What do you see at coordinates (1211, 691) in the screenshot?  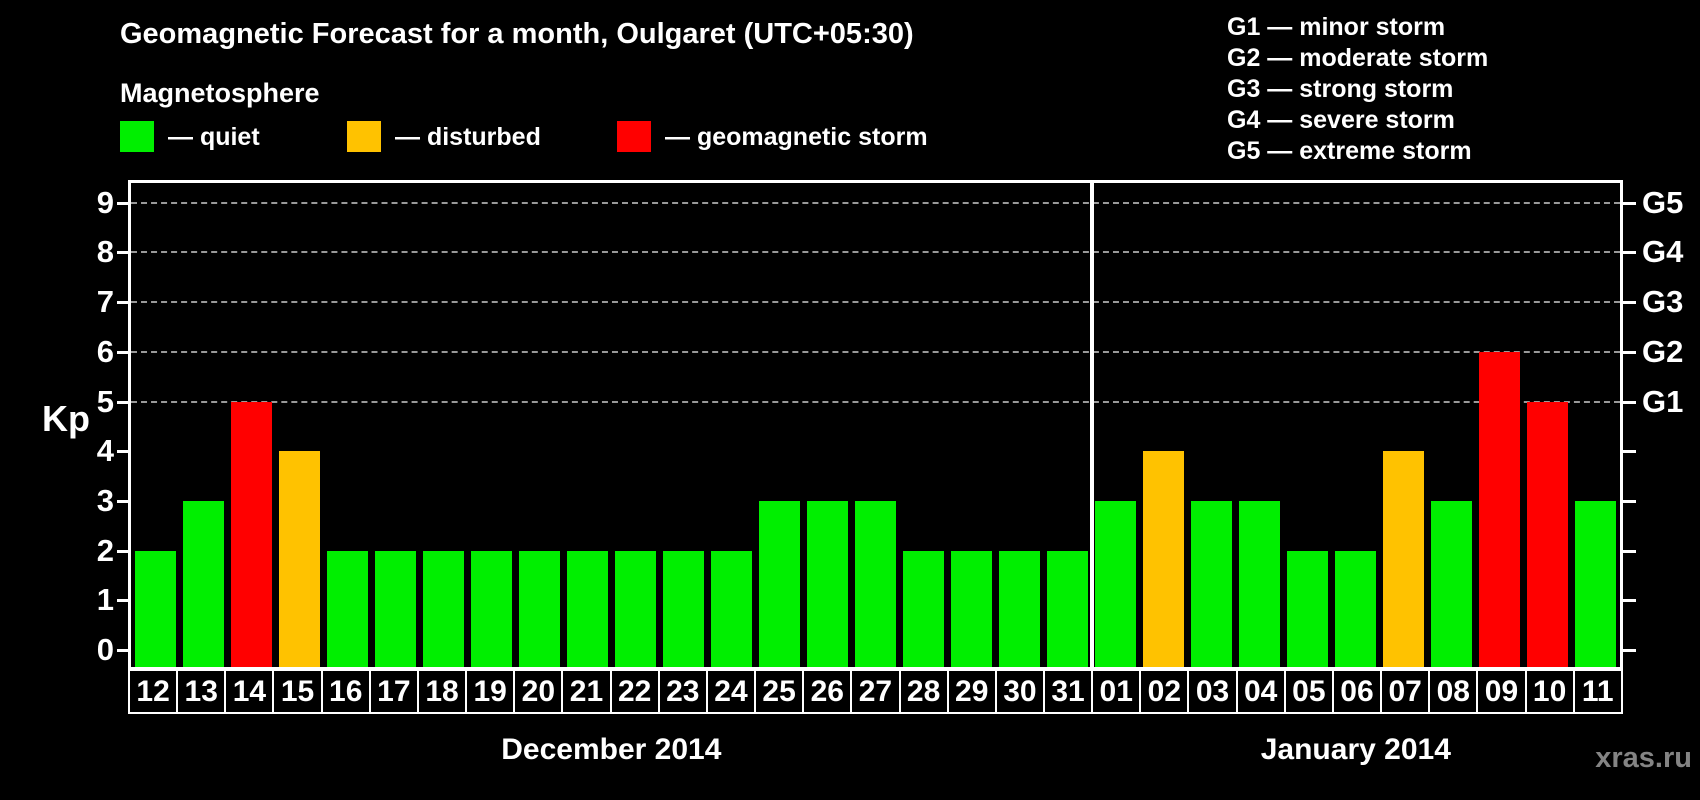 I see `day-label-cell-03: 03` at bounding box center [1211, 691].